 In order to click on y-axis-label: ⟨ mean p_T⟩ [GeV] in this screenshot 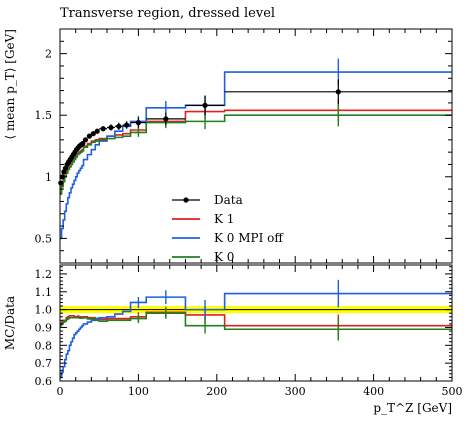, I will do `click(10, 84)`.